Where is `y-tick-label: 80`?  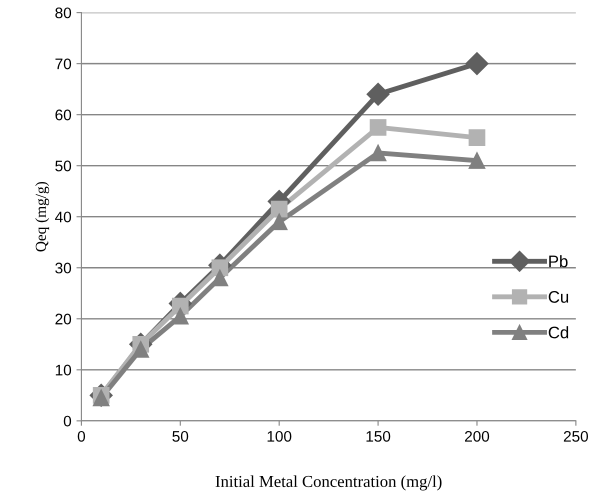 y-tick-label: 80 is located at coordinates (63, 12).